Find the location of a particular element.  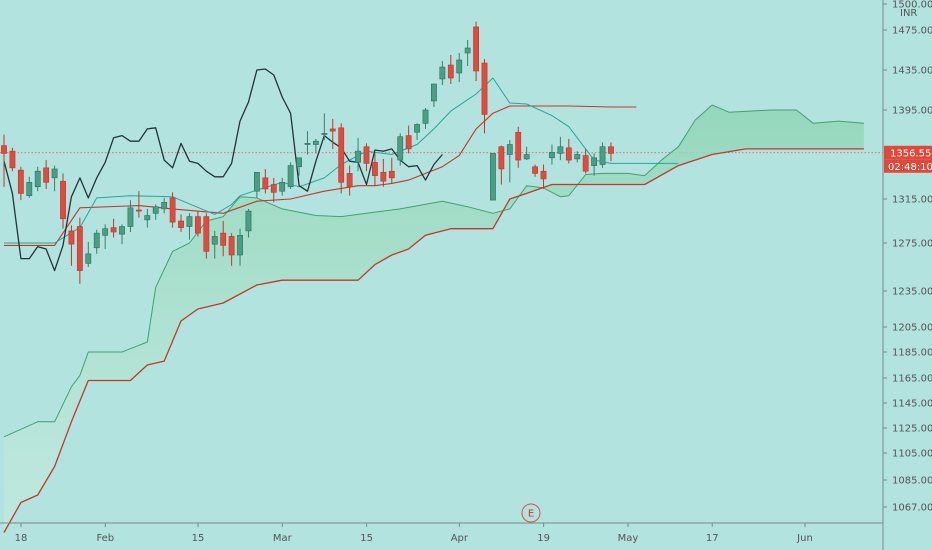

earnings-marker is located at coordinates (531, 513).